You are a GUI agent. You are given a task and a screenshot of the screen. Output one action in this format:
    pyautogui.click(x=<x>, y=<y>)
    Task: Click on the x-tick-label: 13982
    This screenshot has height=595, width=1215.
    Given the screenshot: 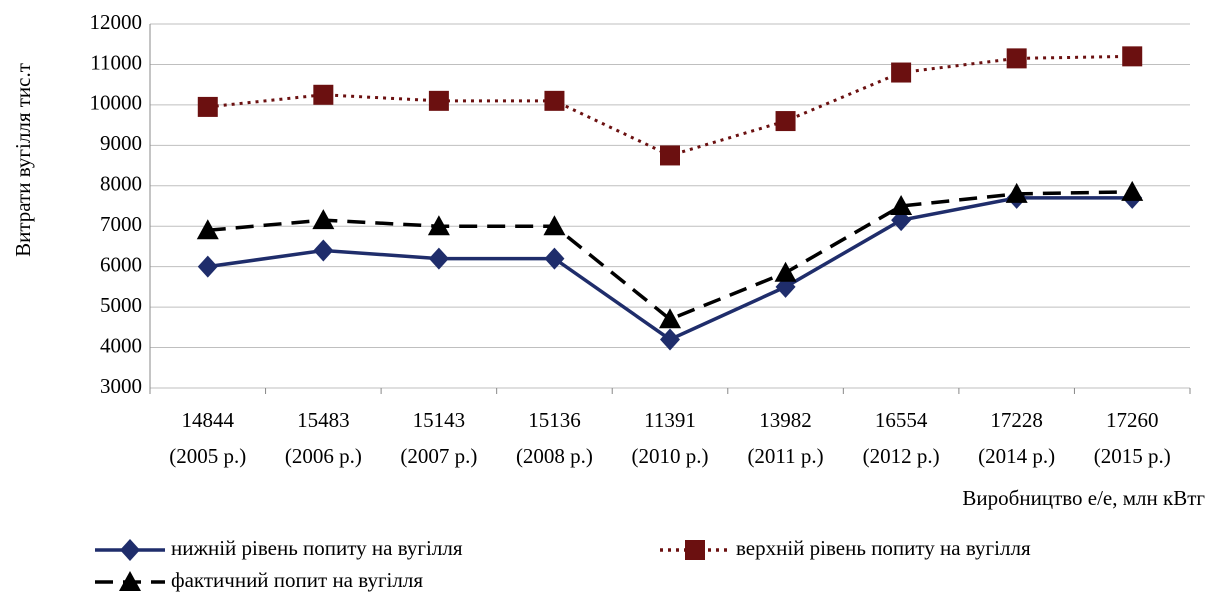 What is the action you would take?
    pyautogui.click(x=785, y=420)
    